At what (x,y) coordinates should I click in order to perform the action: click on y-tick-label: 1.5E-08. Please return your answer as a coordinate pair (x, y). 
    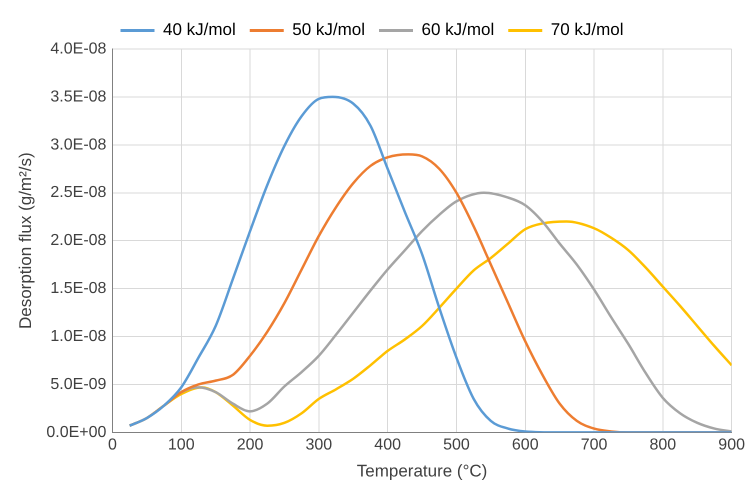
    Looking at the image, I should click on (78, 289).